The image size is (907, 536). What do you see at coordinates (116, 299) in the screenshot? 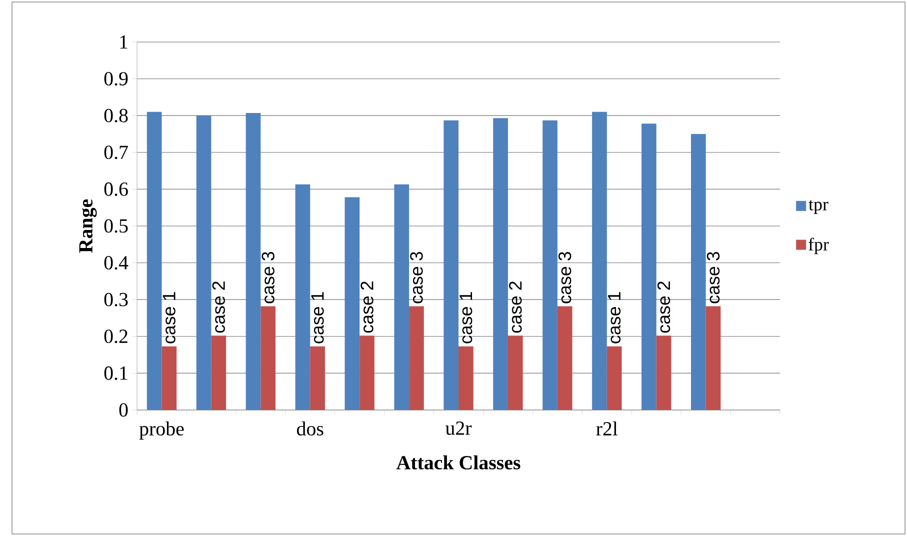
I see `y-tick-label: 0.3` at bounding box center [116, 299].